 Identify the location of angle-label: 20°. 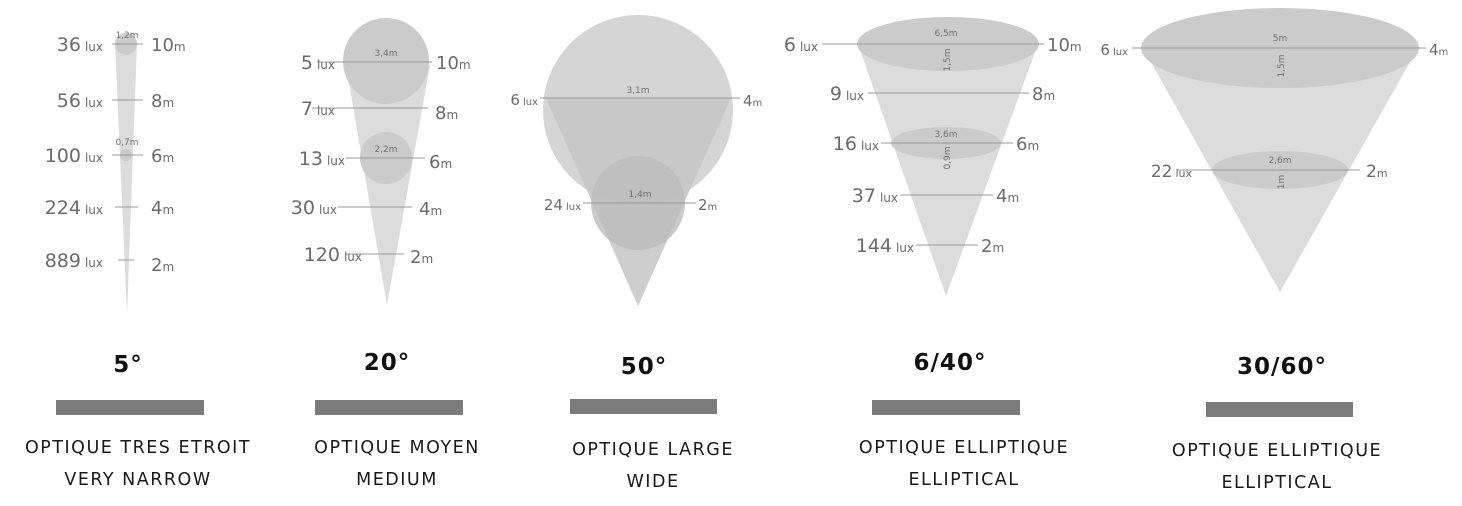
(387, 363).